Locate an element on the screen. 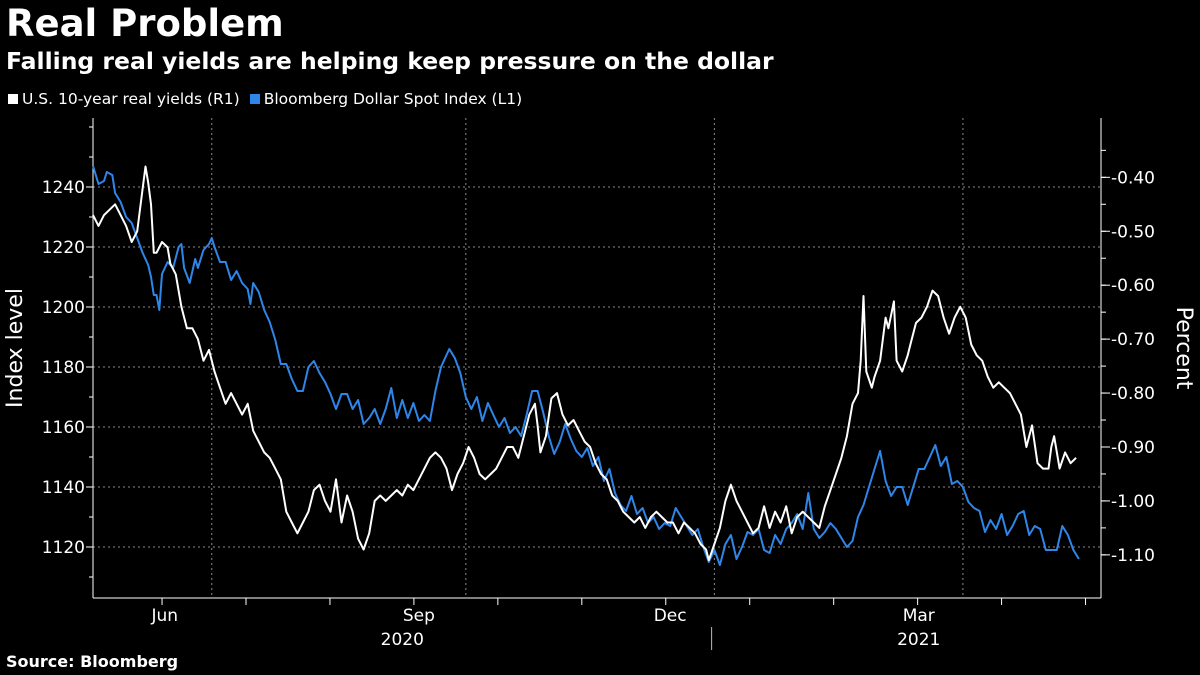 This screenshot has width=1200, height=675. right-tick-label: -0.60 is located at coordinates (1133, 286).